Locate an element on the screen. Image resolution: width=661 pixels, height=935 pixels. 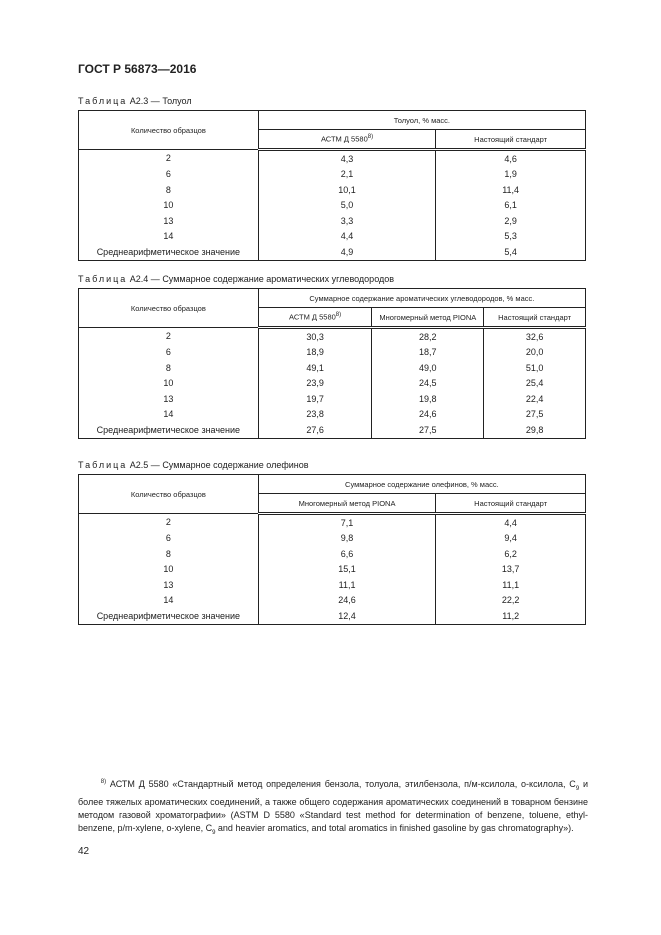
table-row: 8 6,6 6,2 is located at coordinates (332, 554).